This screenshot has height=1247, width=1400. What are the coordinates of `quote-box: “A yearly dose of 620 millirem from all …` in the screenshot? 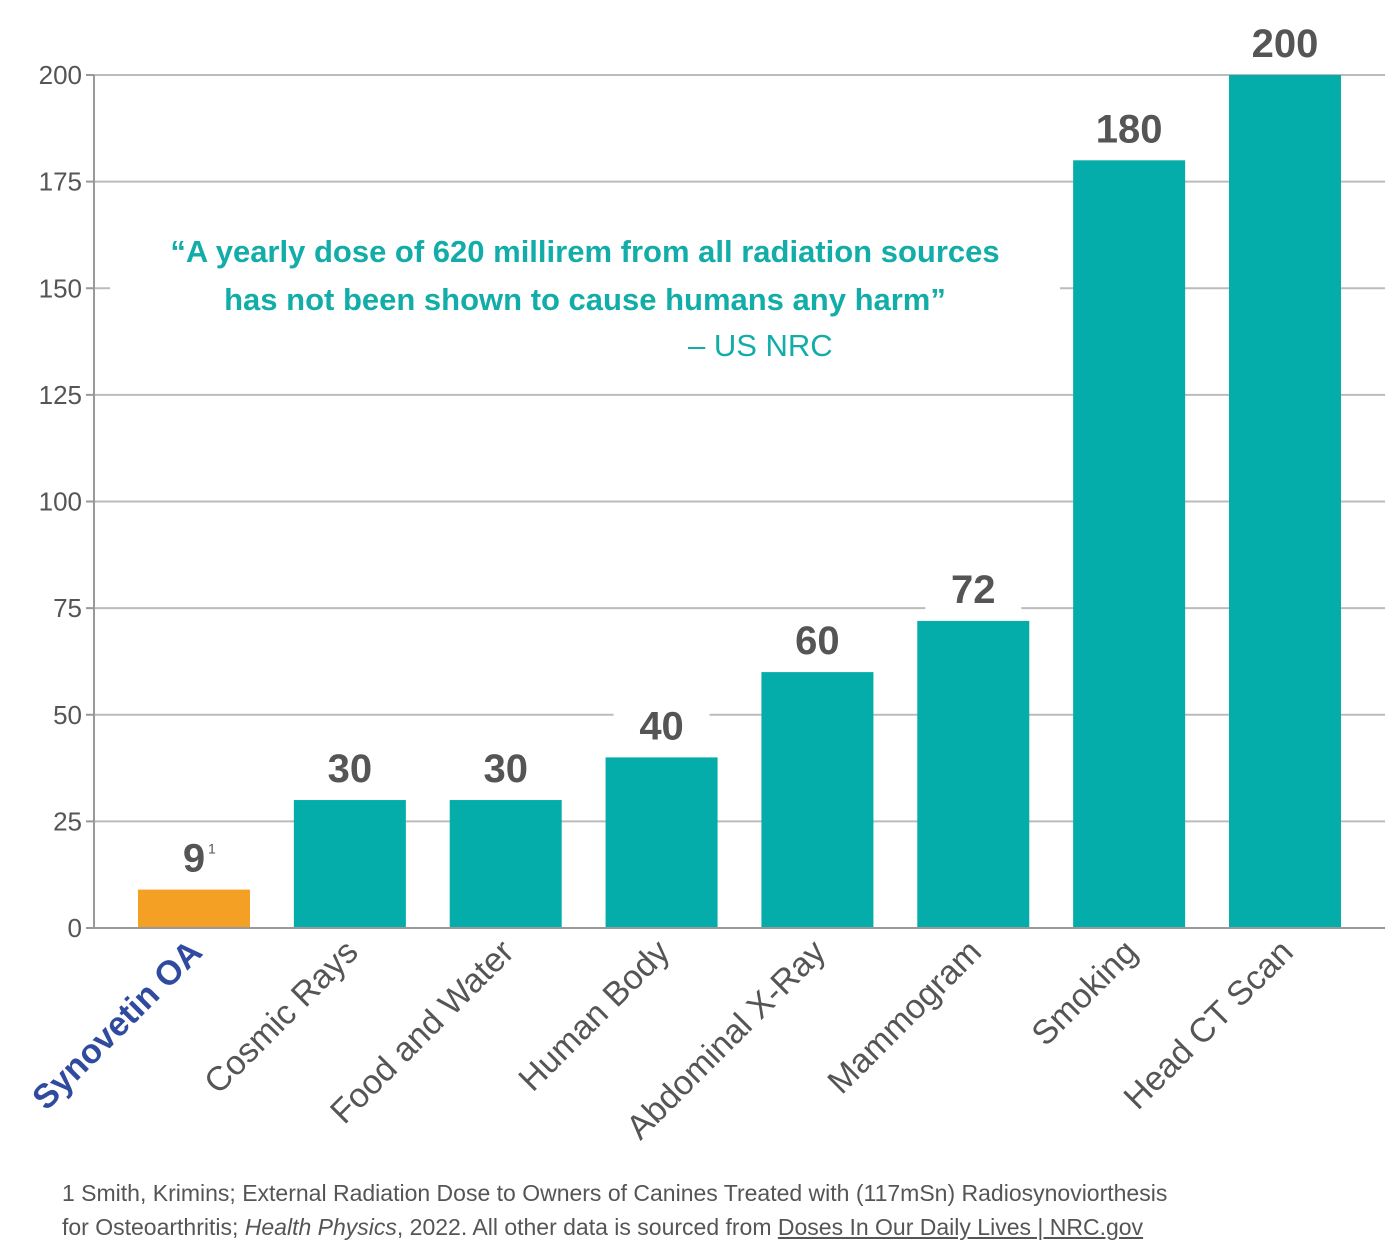 It's located at (585, 299).